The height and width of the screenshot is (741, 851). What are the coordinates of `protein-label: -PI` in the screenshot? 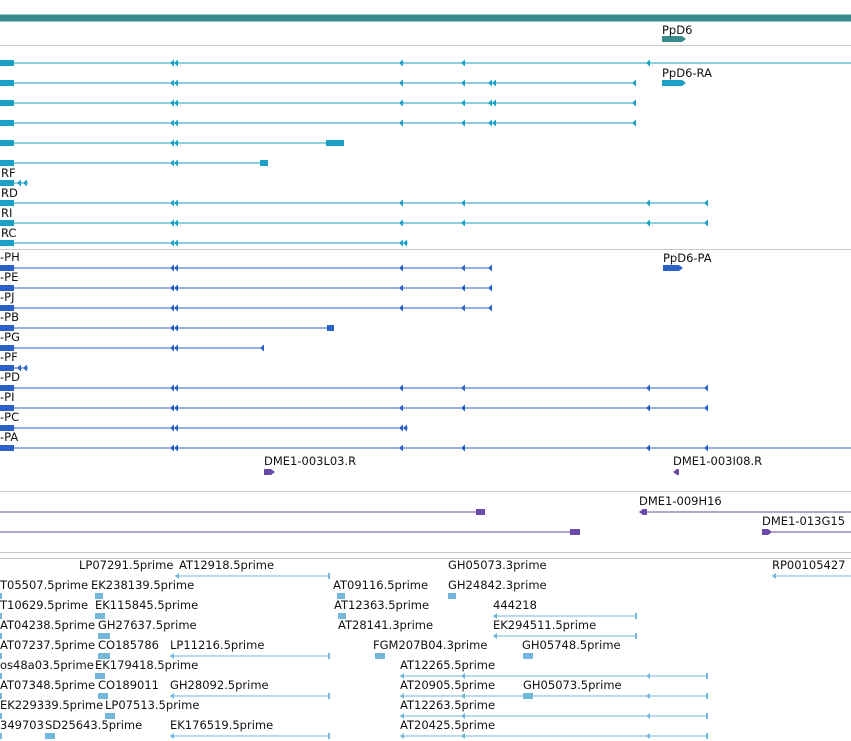 It's located at (7, 397).